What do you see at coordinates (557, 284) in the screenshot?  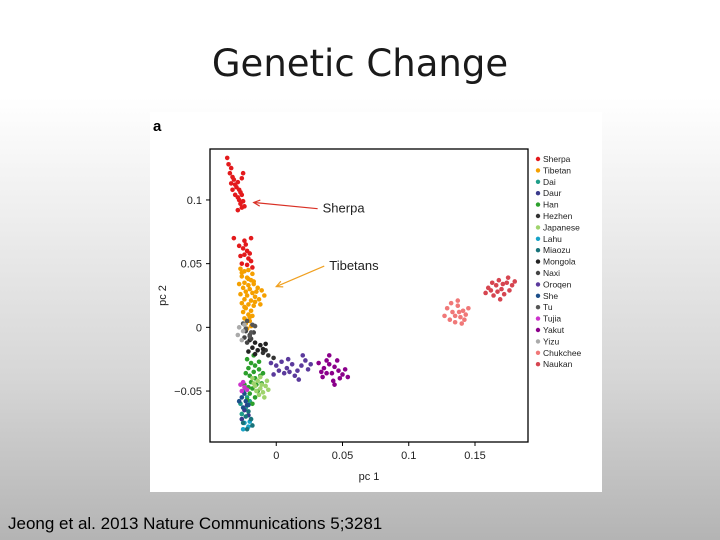 I see `legend-label-oroqen: Oroqen` at bounding box center [557, 284].